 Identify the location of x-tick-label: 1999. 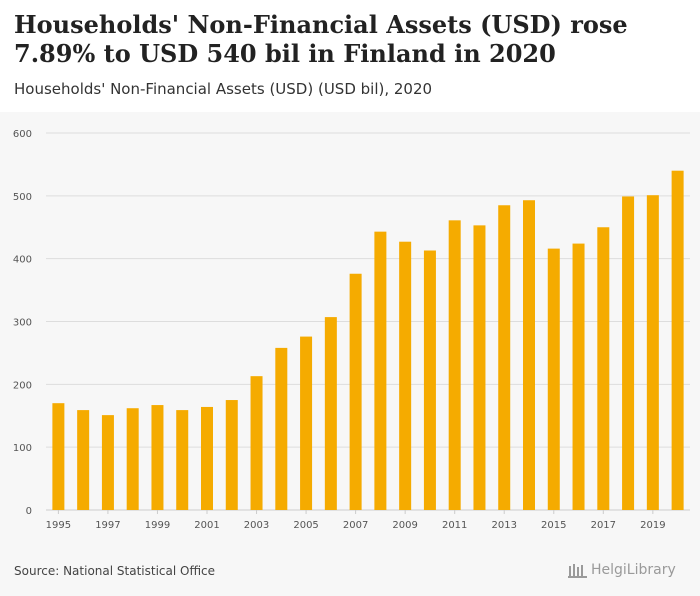
(157, 525).